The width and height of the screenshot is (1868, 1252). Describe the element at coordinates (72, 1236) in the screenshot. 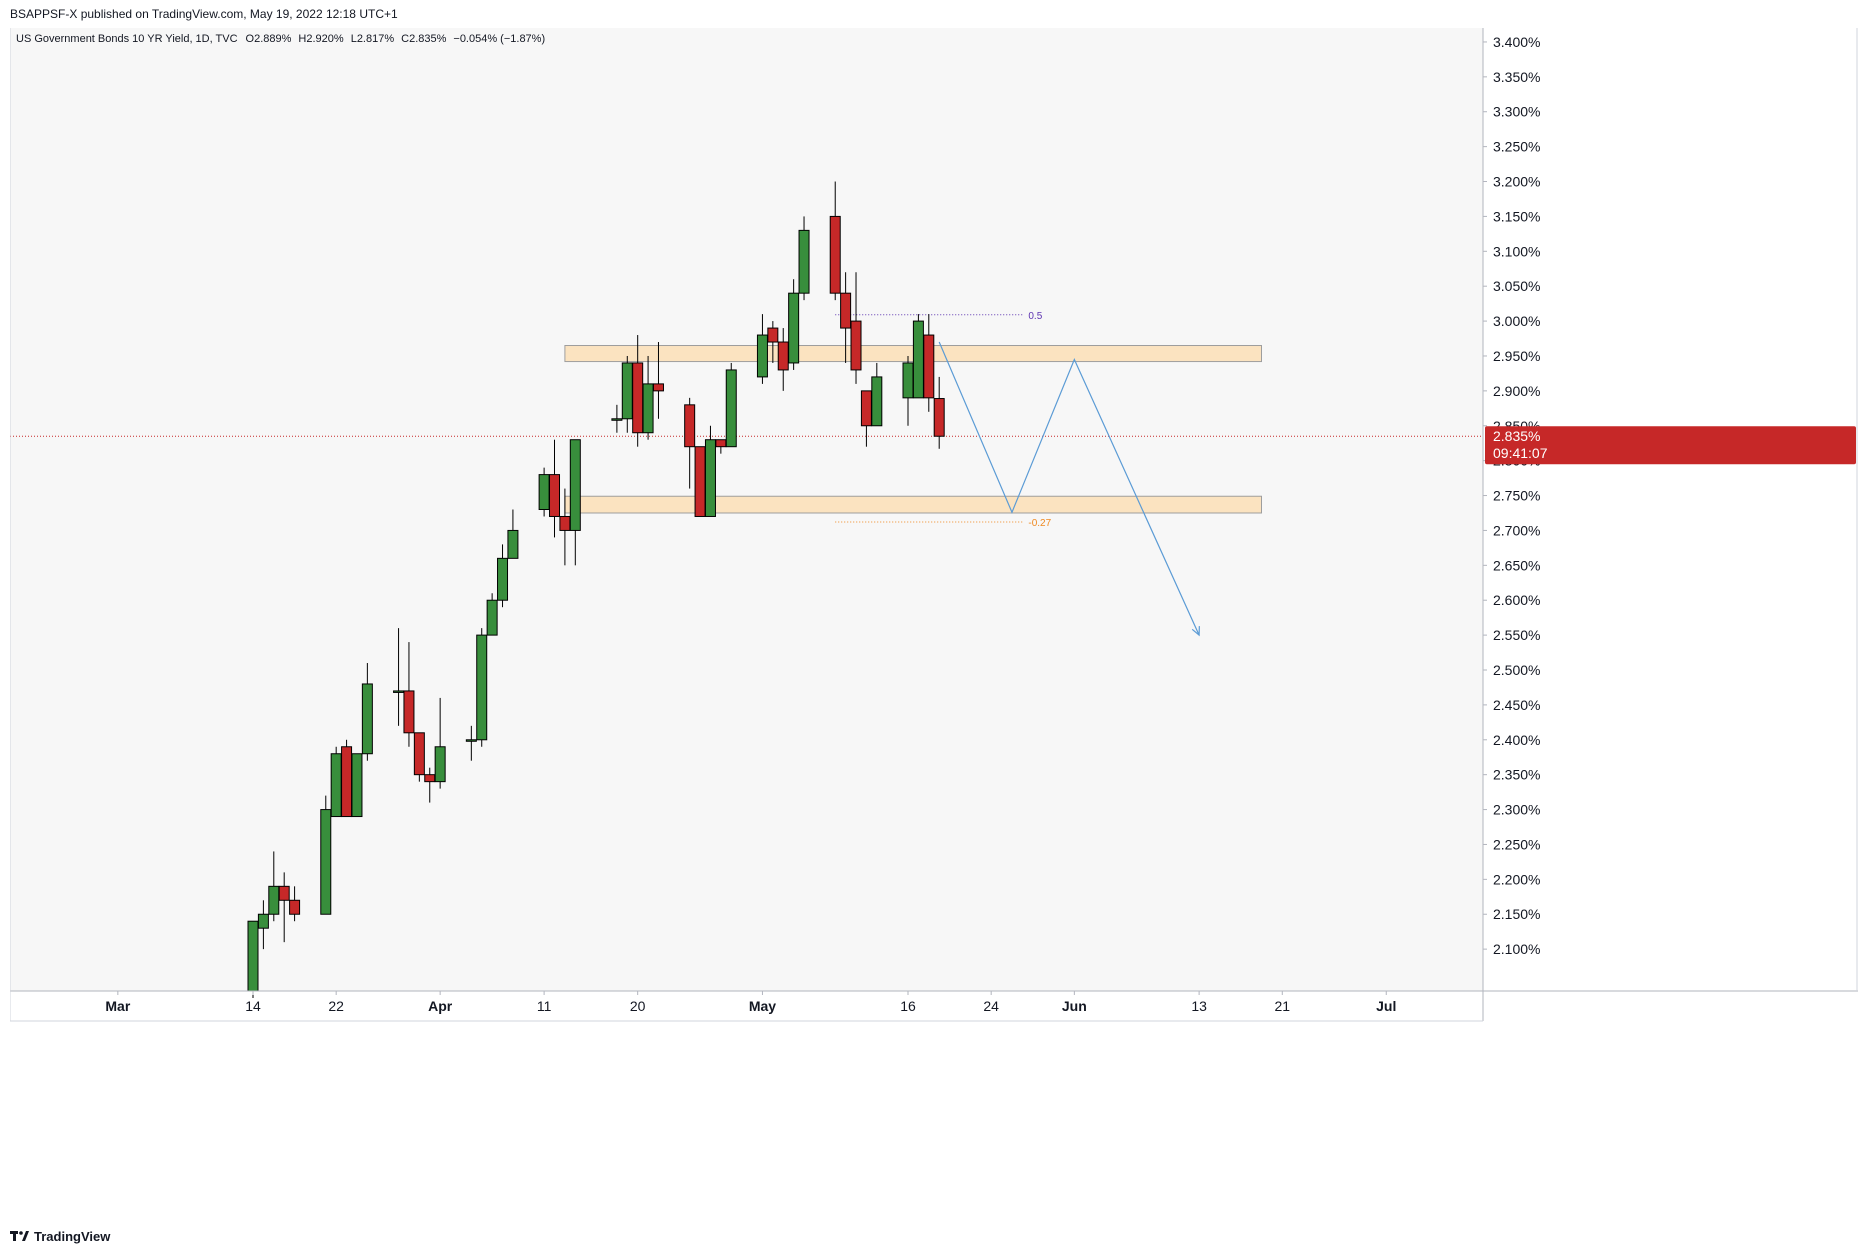

I see `tradingview-brand-label: TradingView` at that location.